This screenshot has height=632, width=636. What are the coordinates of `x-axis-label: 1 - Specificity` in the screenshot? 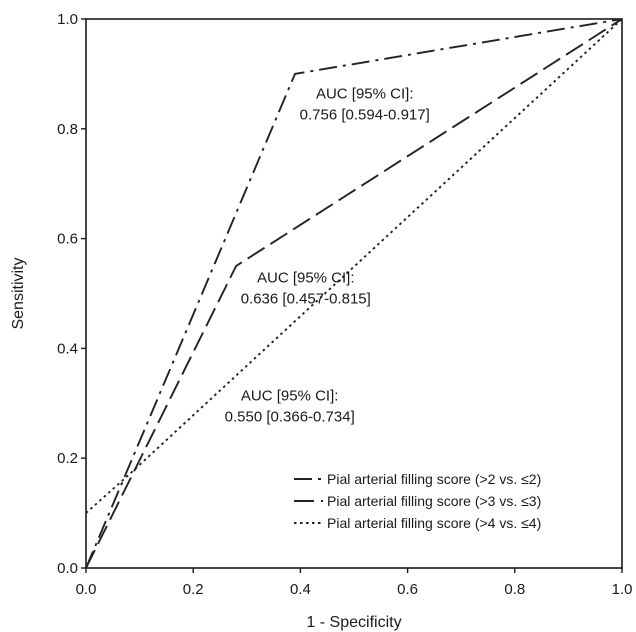 It's located at (353, 622).